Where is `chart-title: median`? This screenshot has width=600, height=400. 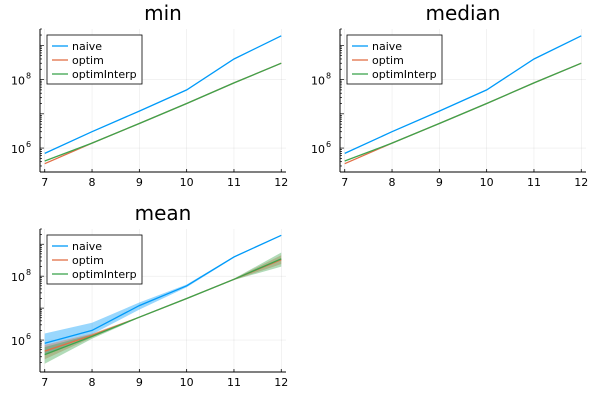
chart-title: median is located at coordinates (463, 13).